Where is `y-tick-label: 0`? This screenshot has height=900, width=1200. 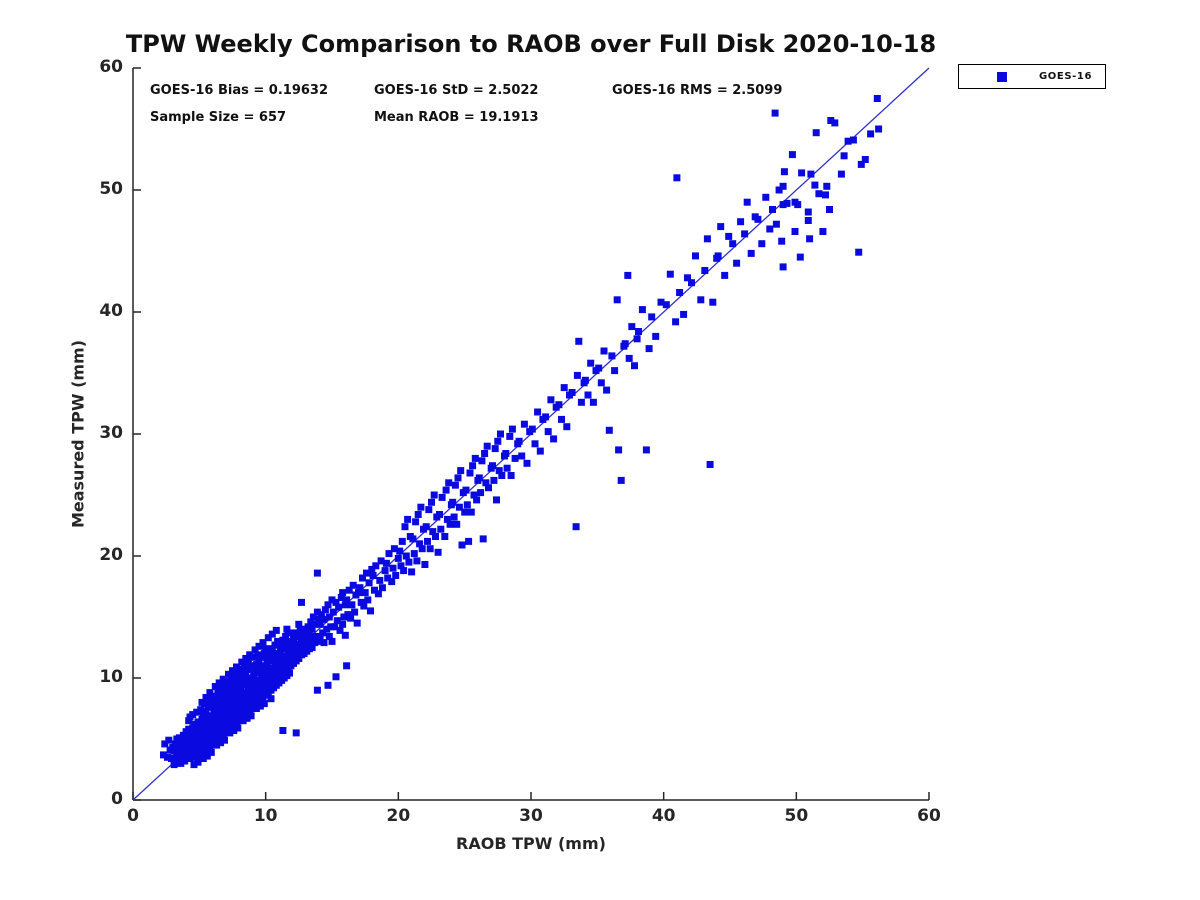
y-tick-label: 0 is located at coordinates (117, 799).